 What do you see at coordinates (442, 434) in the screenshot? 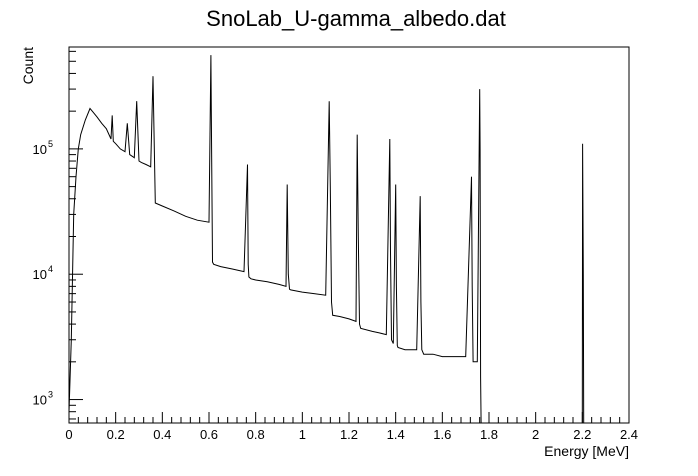
I see `x-tick-label: 1.6` at bounding box center [442, 434].